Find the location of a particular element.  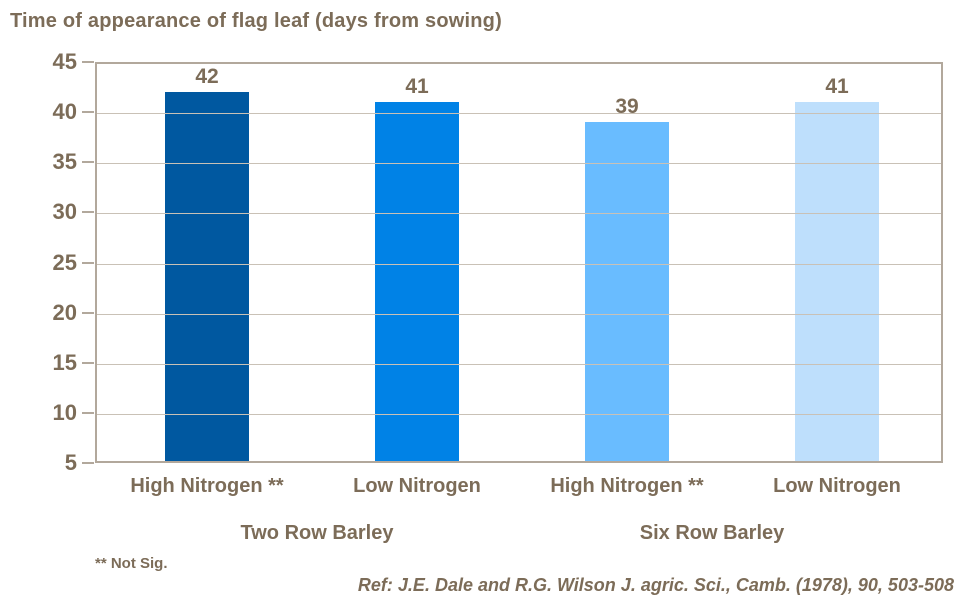

data-label: 39 is located at coordinates (627, 107).